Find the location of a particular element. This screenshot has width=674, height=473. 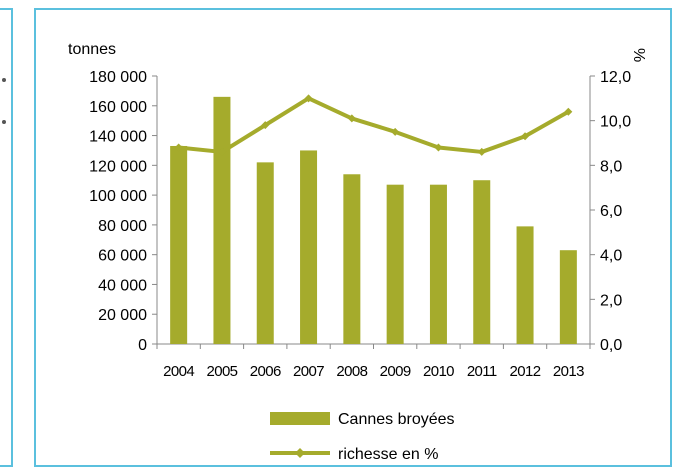

y-axis-left-tick-label: 120 000 is located at coordinates (118, 166).